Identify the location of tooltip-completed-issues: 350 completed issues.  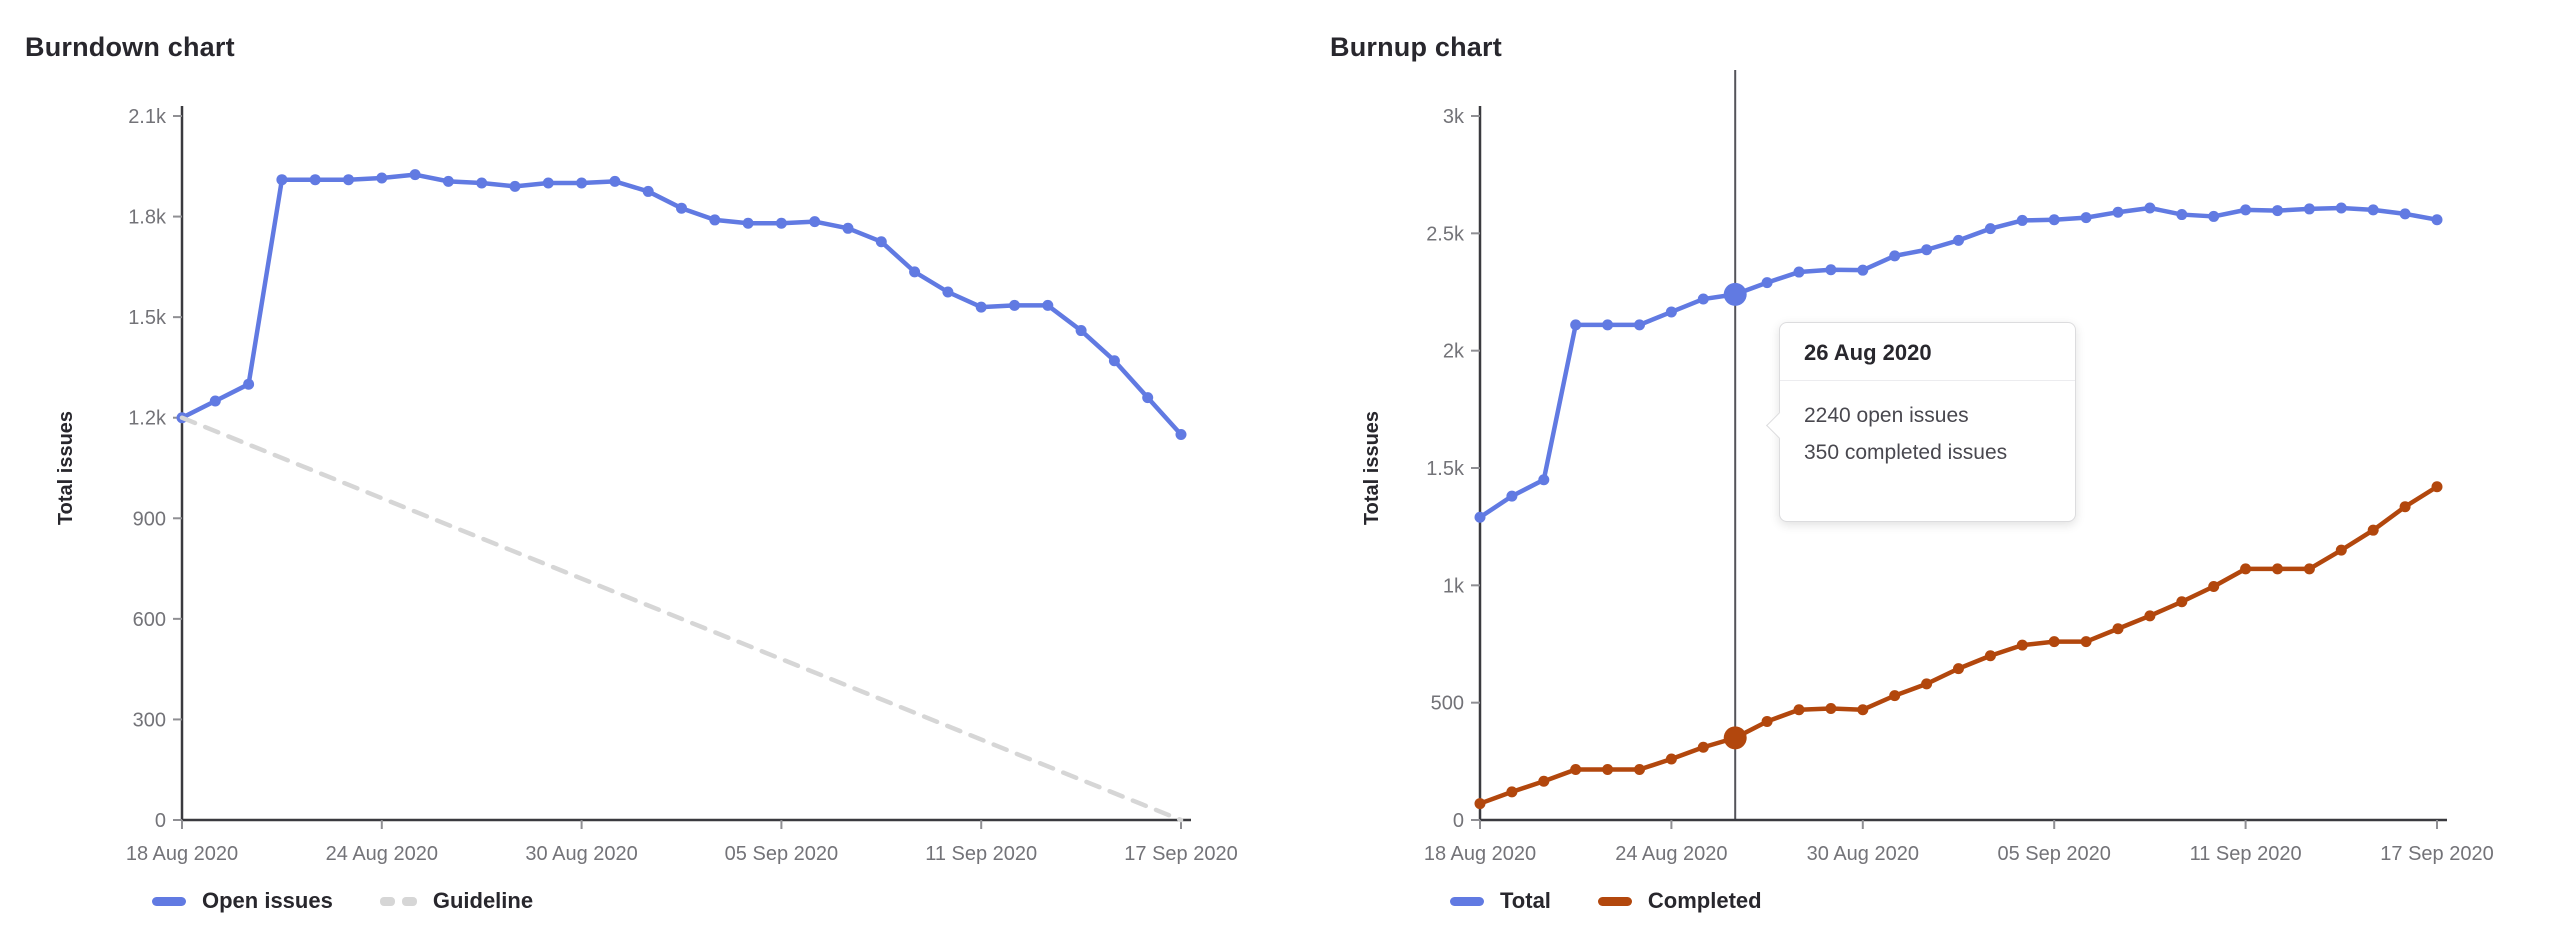
(1906, 452).